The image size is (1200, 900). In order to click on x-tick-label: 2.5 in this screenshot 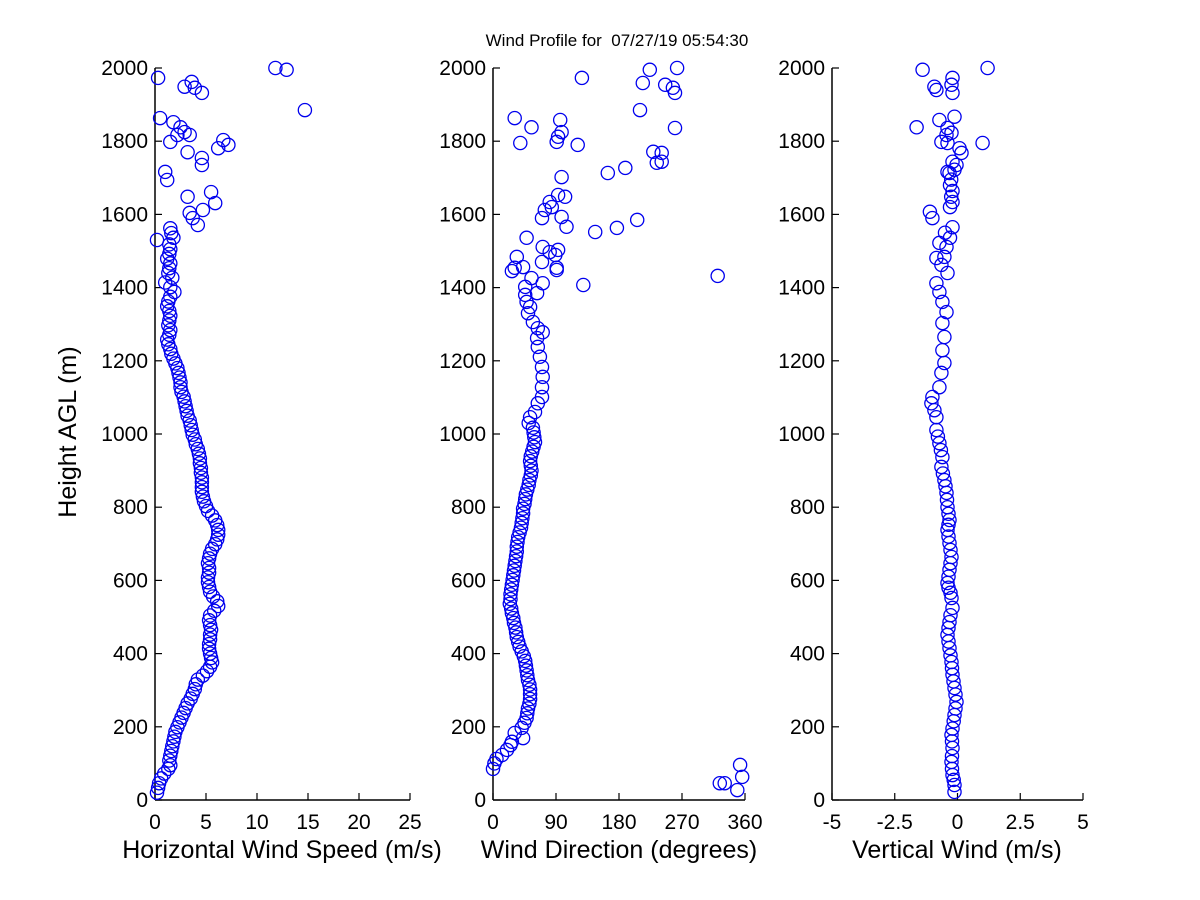, I will do `click(1020, 822)`.